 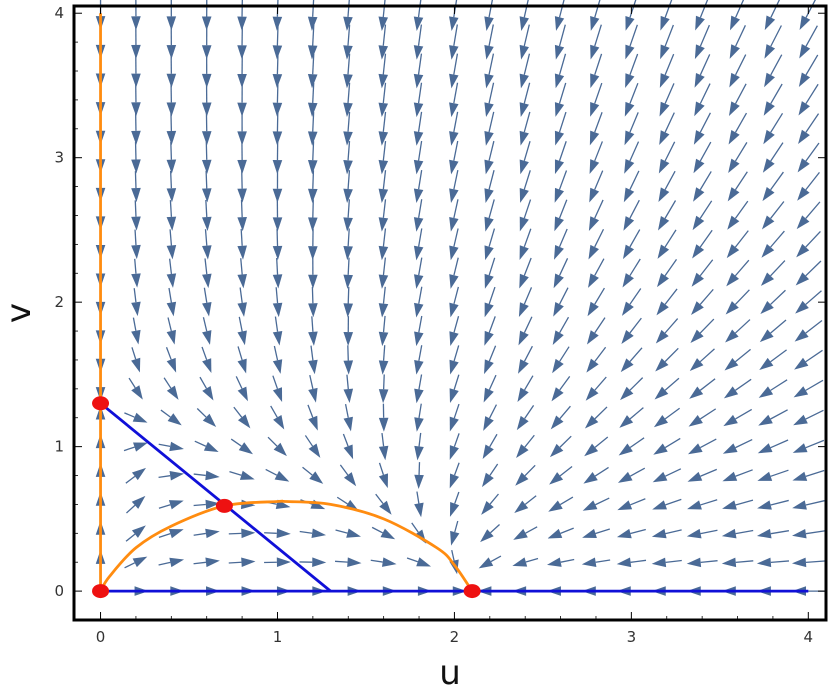 What do you see at coordinates (59, 13) in the screenshot?
I see `y-tick-label: 4` at bounding box center [59, 13].